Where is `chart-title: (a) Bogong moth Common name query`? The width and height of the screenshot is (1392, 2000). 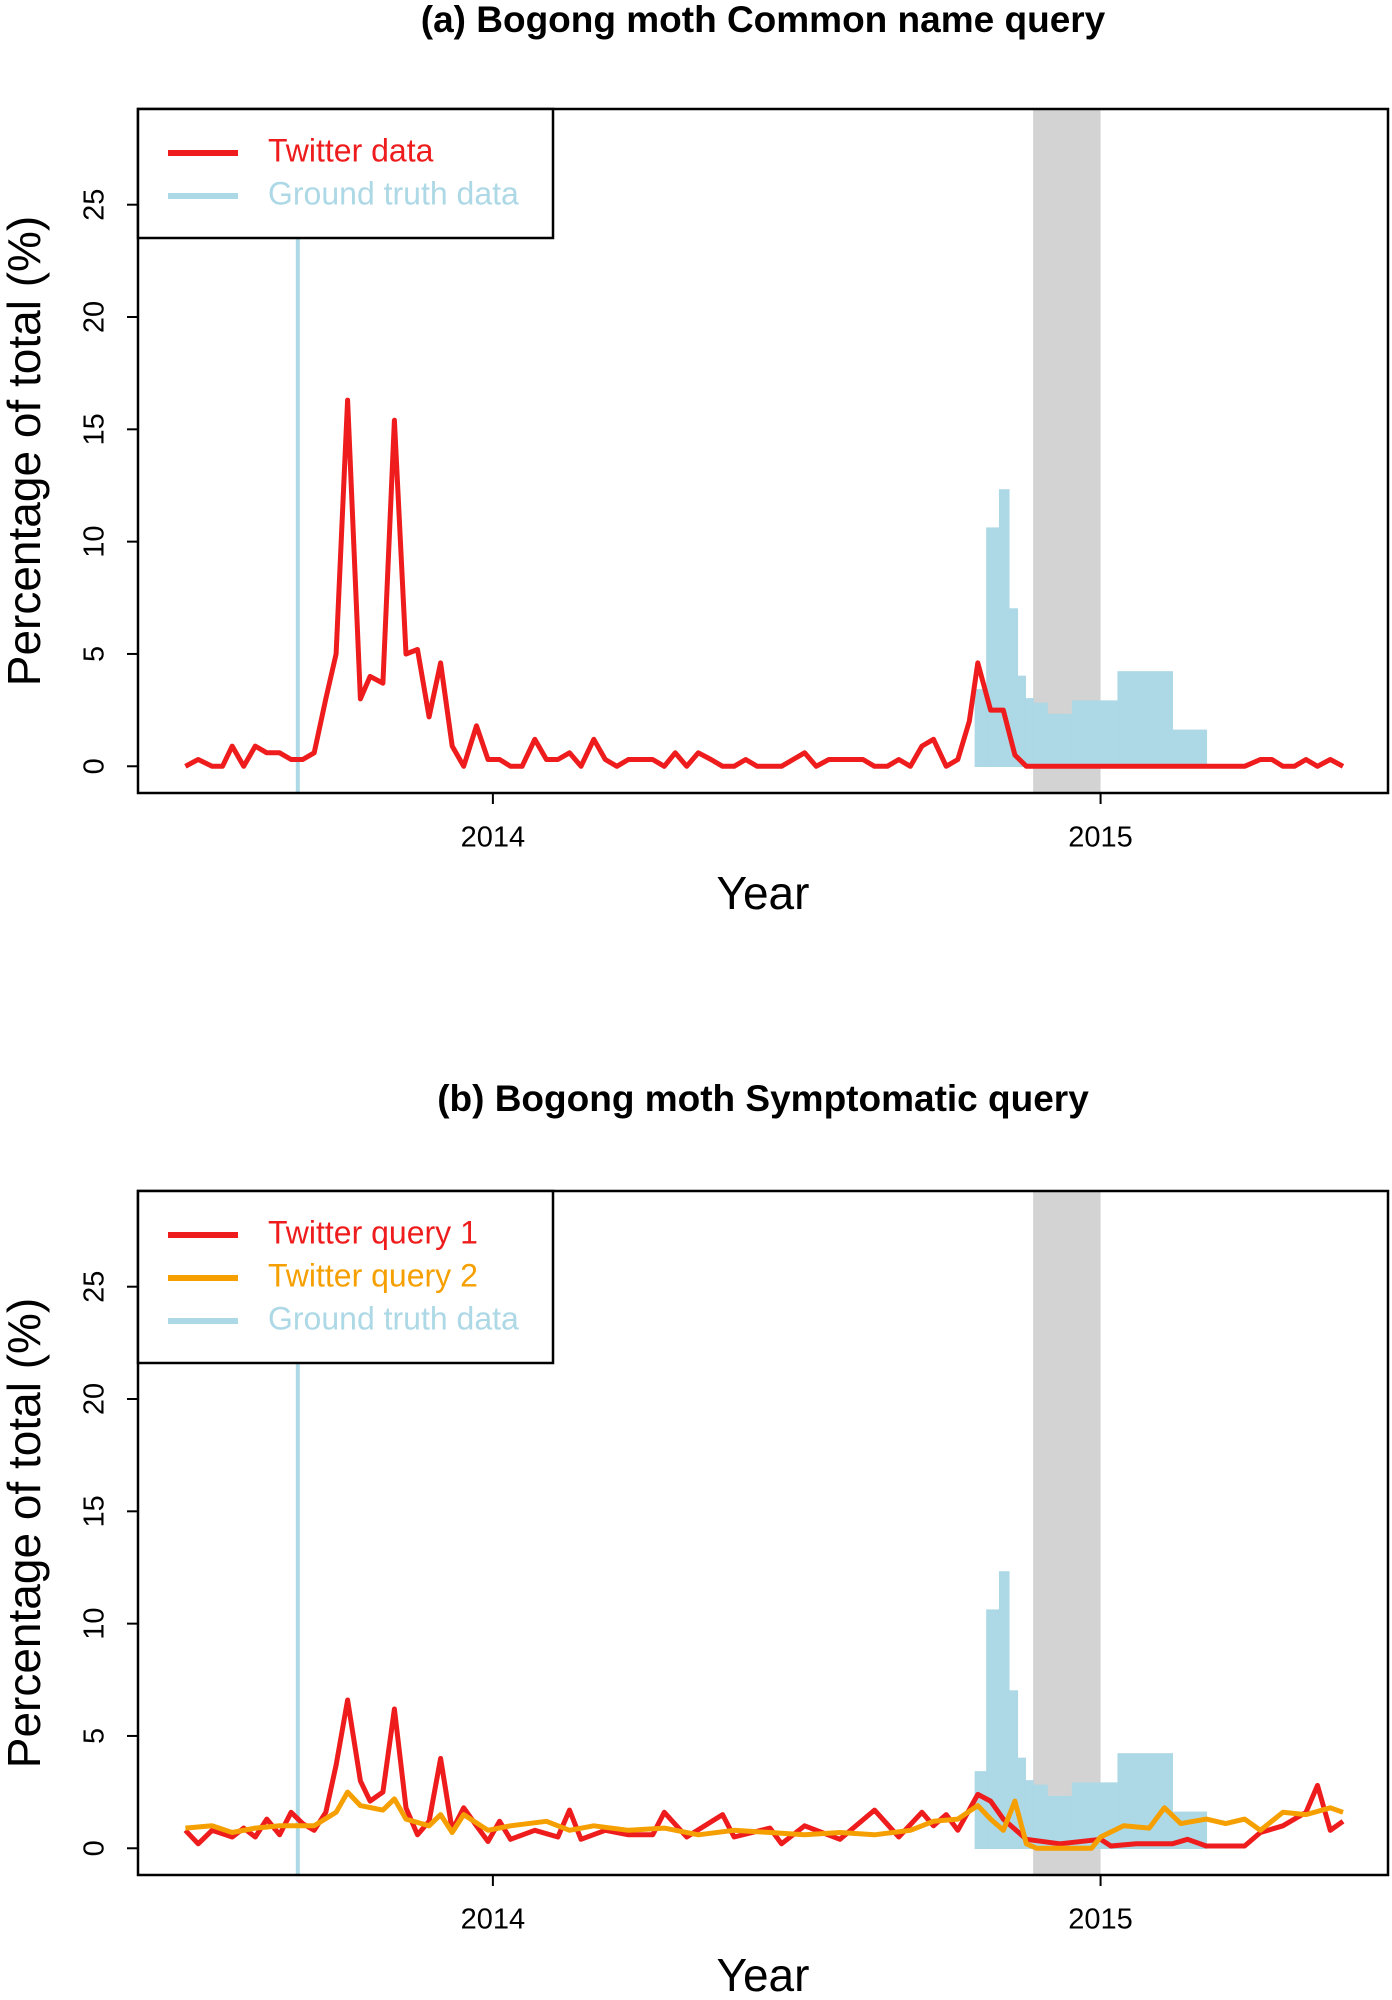
chart-title: (a) Bogong moth Common name query is located at coordinates (763, 20).